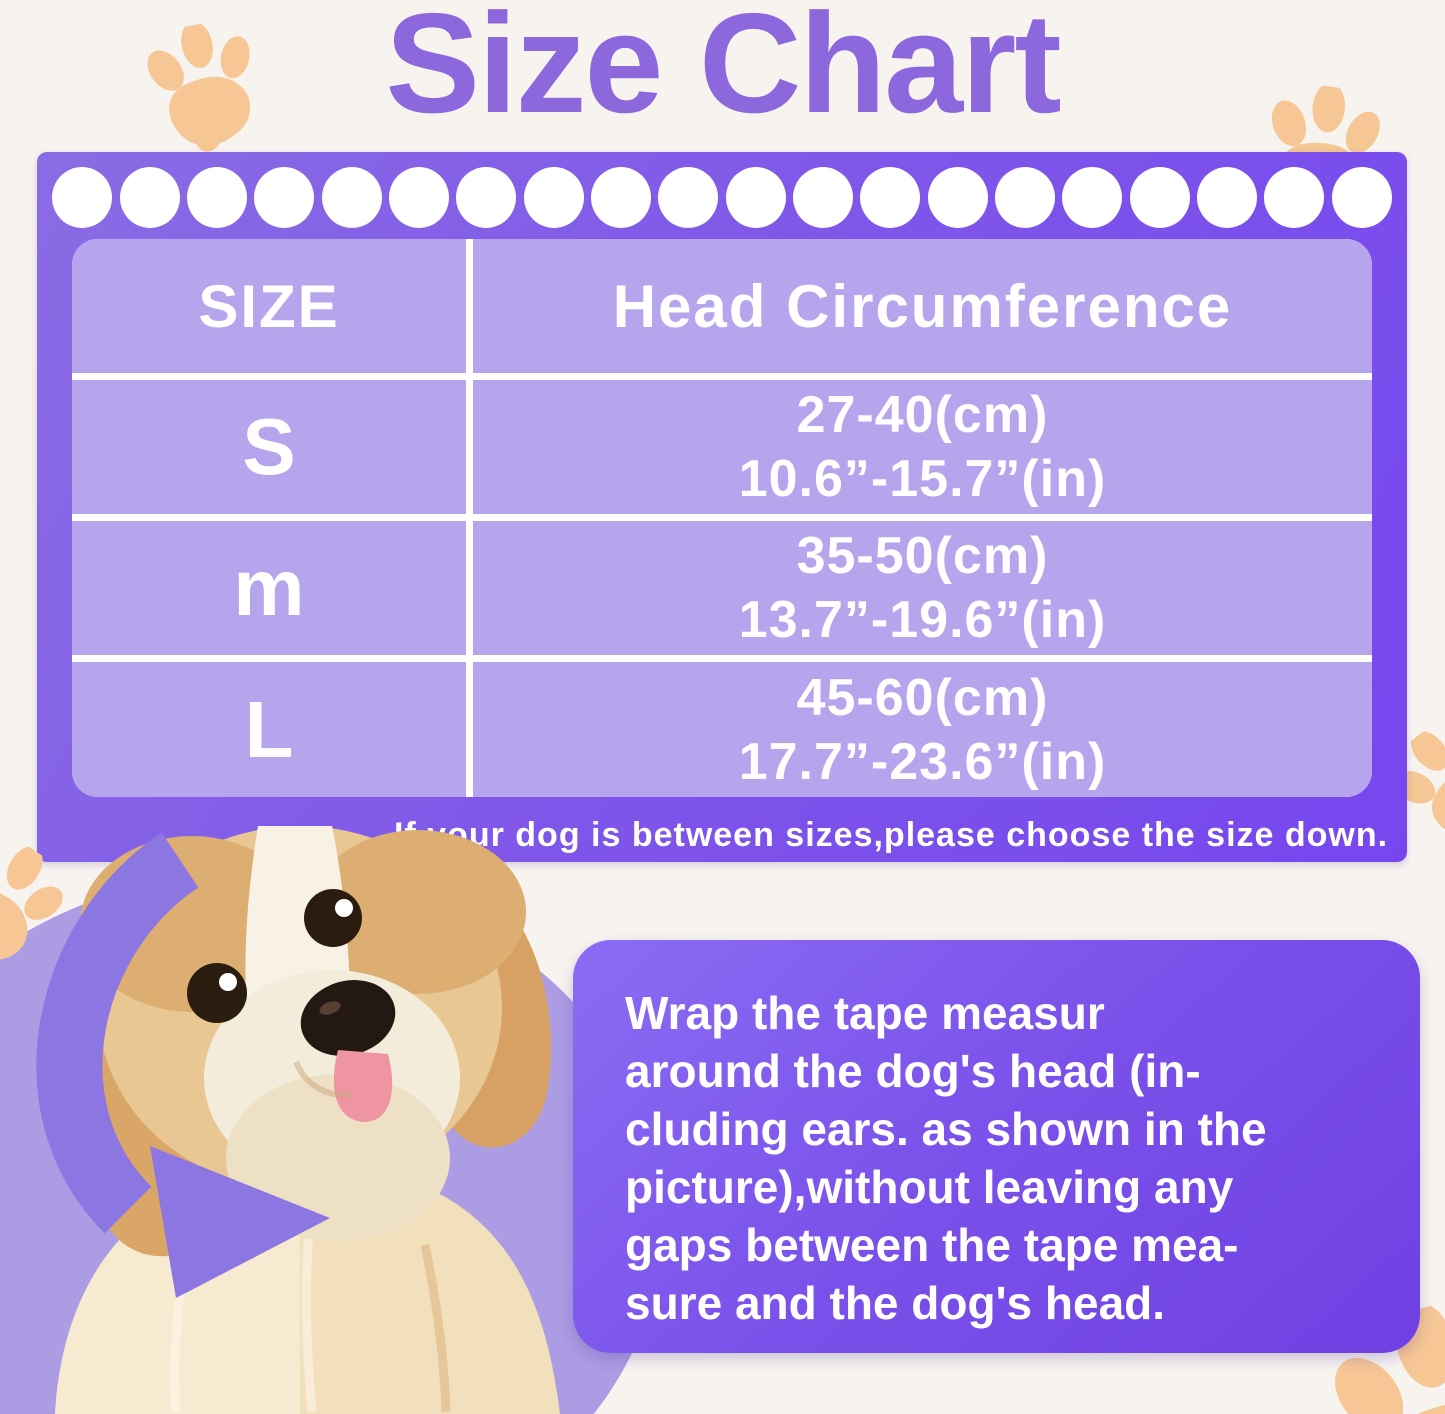  Describe the element at coordinates (269, 588) in the screenshot. I see `table-row-size-label: m` at that location.